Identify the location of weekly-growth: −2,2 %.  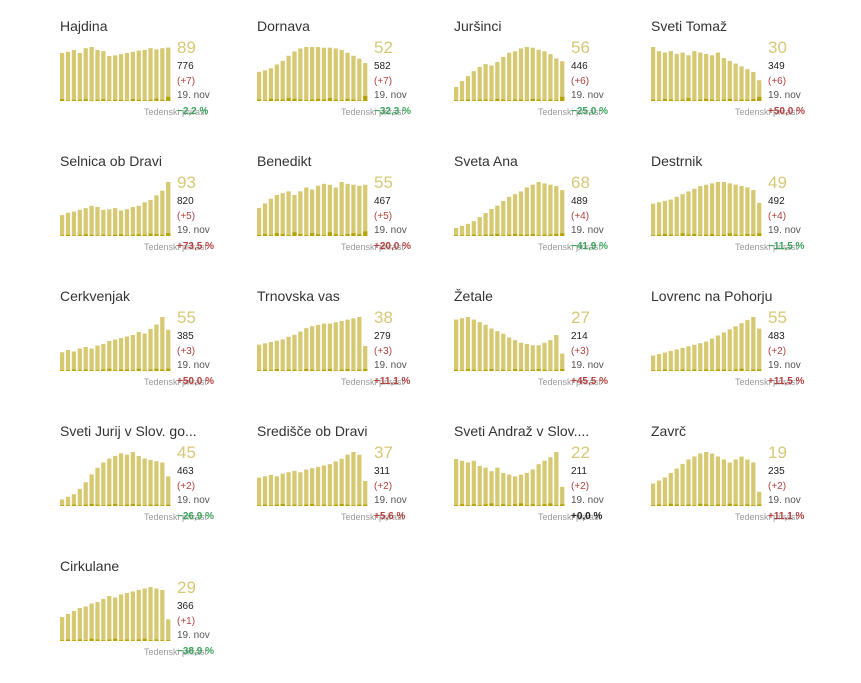
(193, 111).